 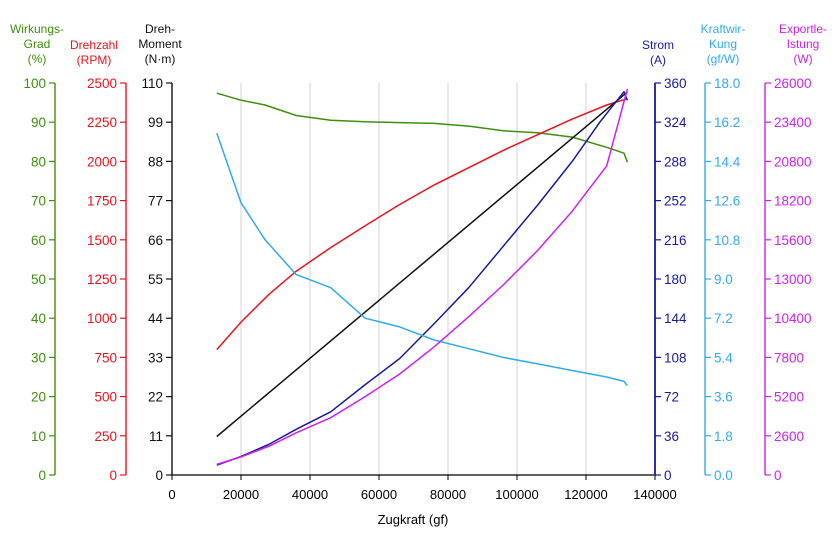 I want to click on curr-tick-label: 288, so click(x=675, y=161).